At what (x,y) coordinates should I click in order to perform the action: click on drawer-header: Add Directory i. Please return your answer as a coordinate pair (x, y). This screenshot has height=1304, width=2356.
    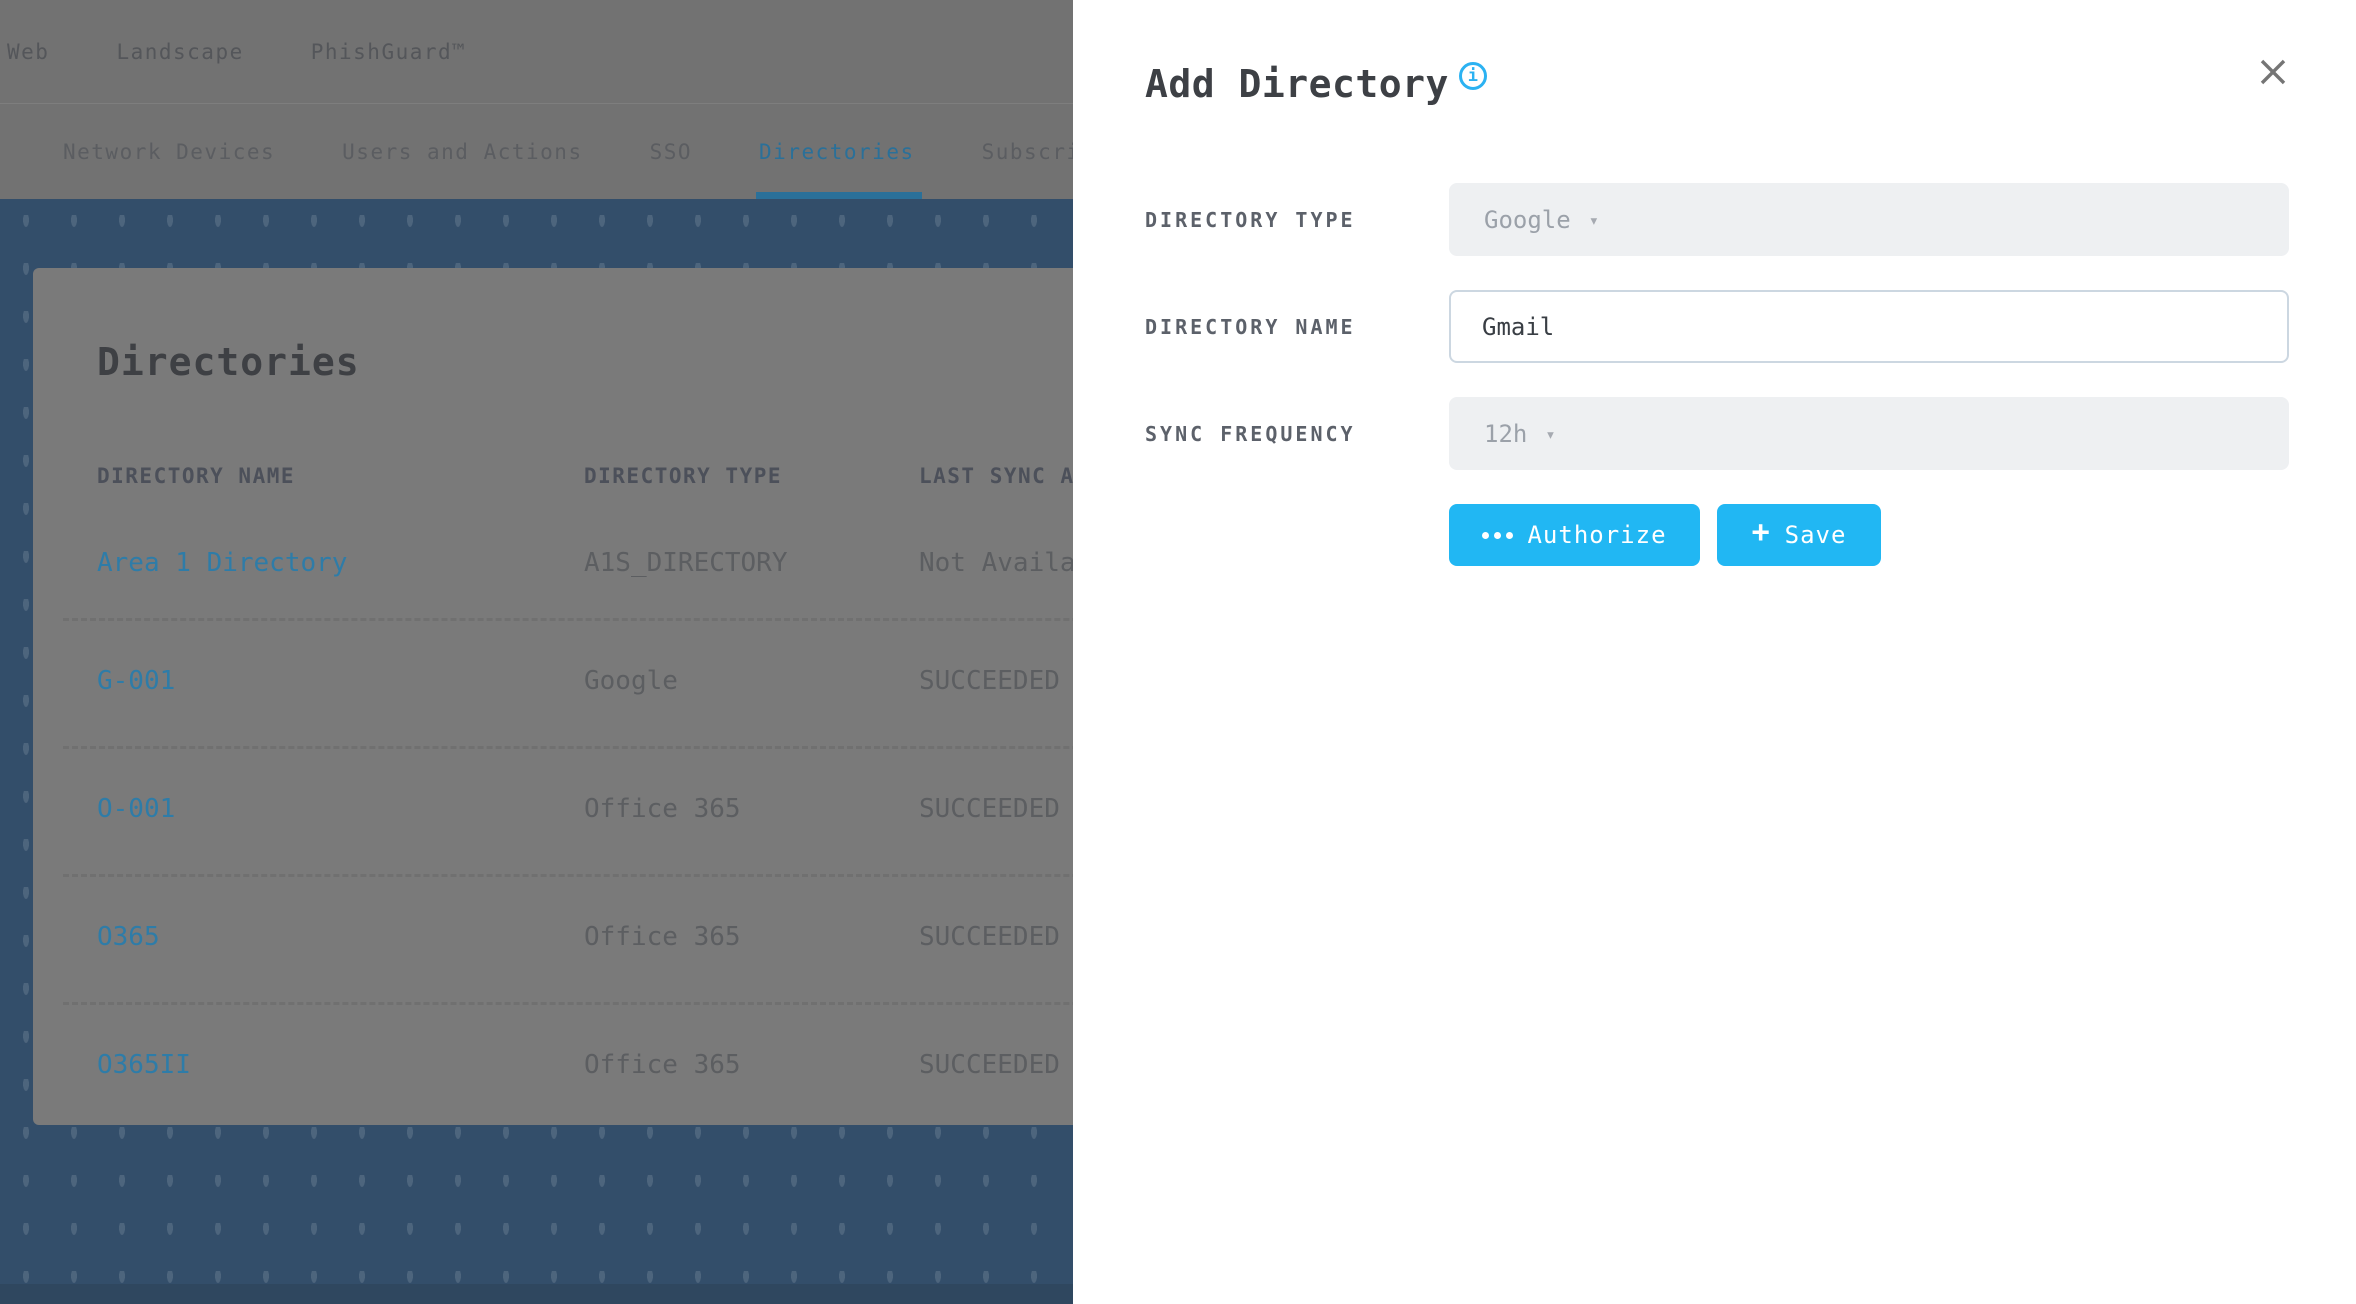
    Looking at the image, I should click on (1316, 84).